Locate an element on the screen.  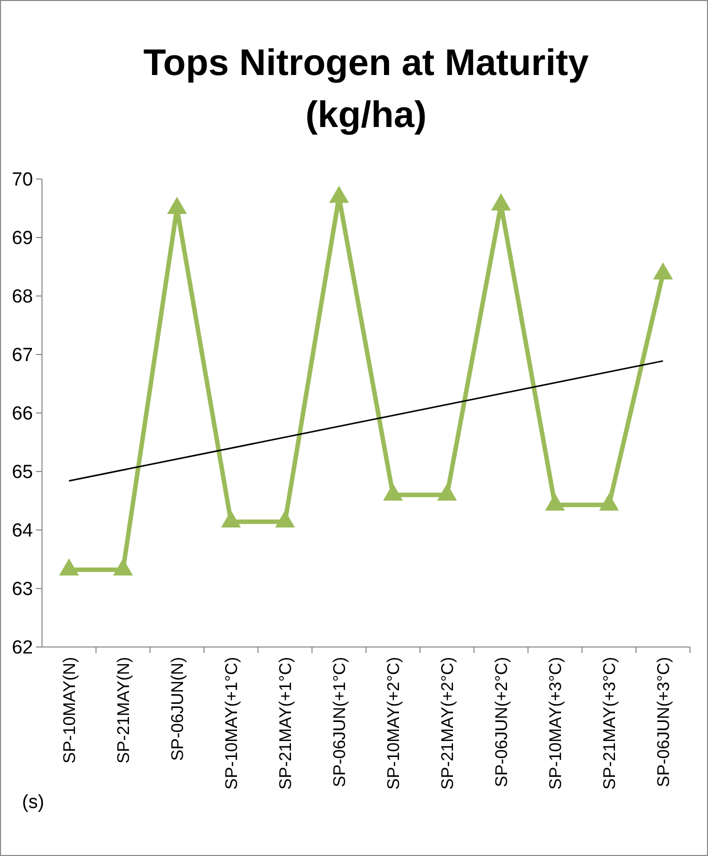
chart-title: Tops Nitrogen at Maturity (kg/ha) is located at coordinates (366, 88).